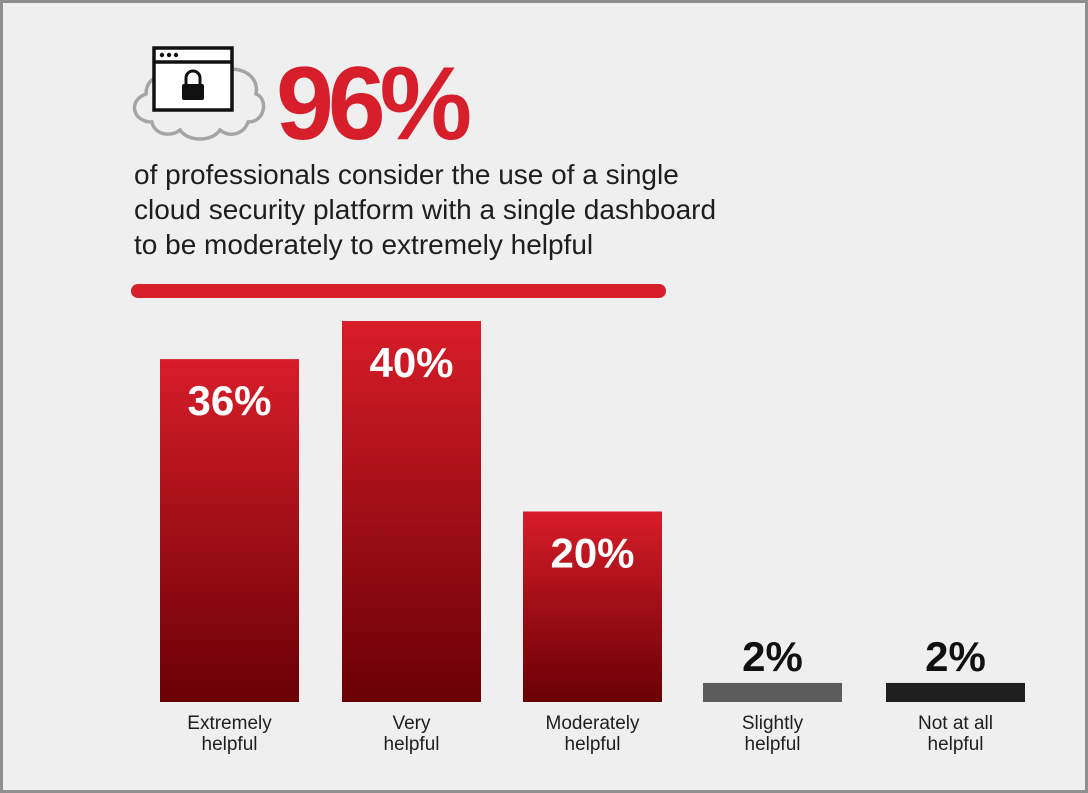  I want to click on headline-stat: 96%, so click(374, 104).